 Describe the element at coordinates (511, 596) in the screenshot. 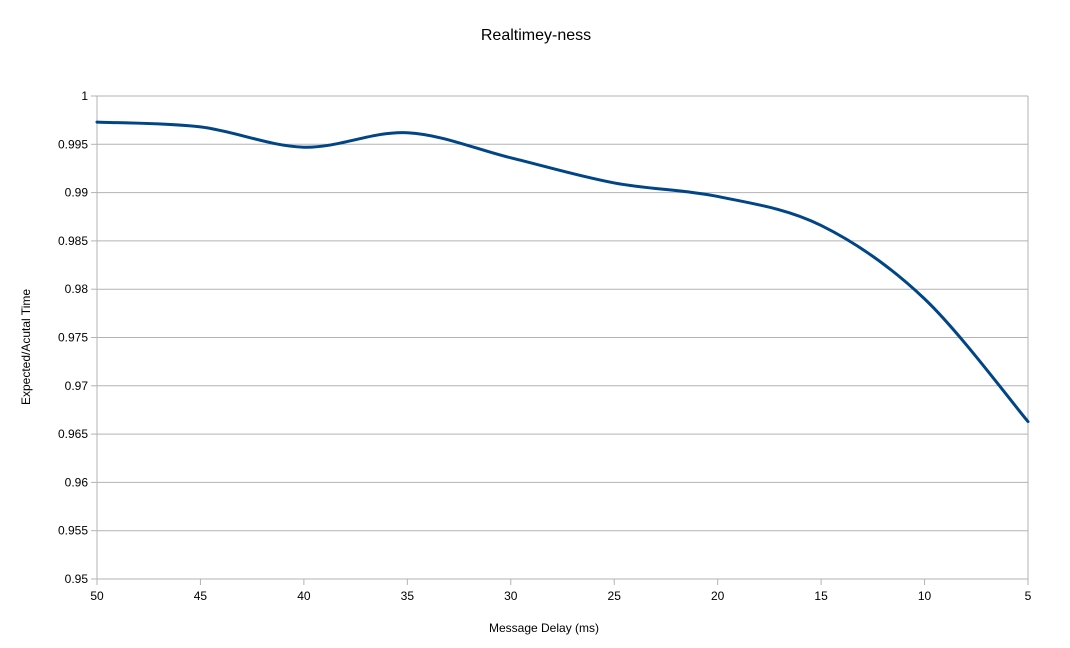

I see `x-tick-label: 30` at that location.